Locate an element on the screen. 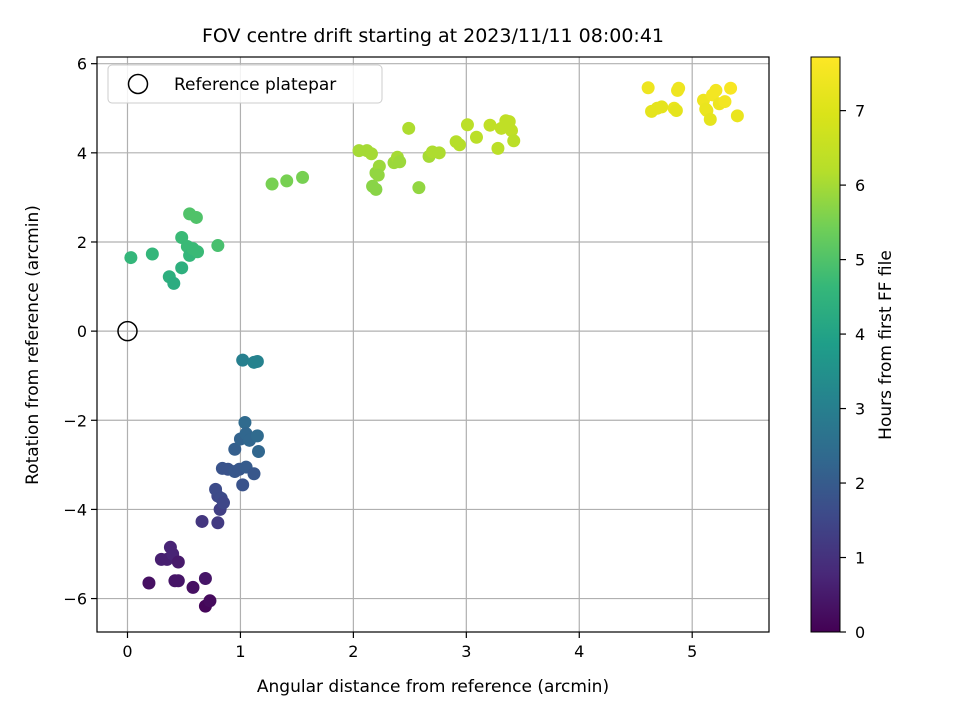 This screenshot has height=720, width=960. x-axis-label: Angular distance from reference (arcmin) is located at coordinates (433, 687).